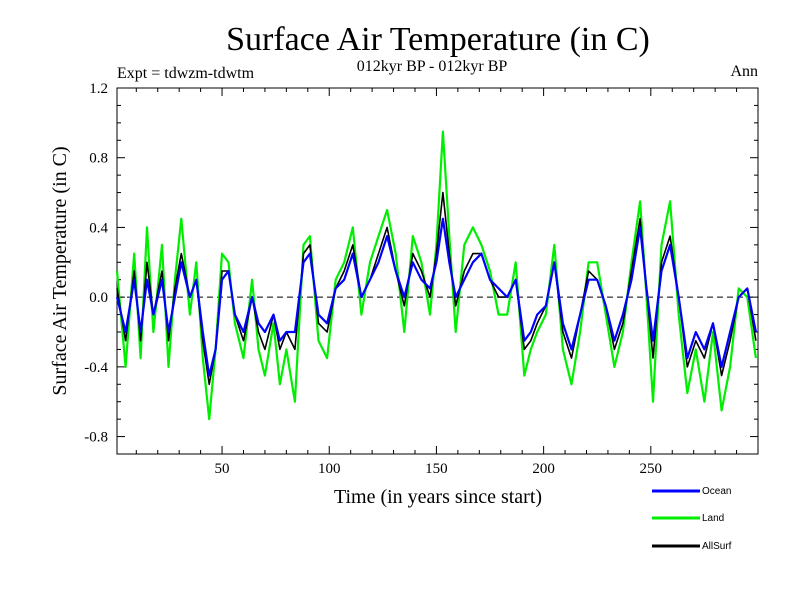 The width and height of the screenshot is (800, 600). Describe the element at coordinates (651, 469) in the screenshot. I see `x-tick-label: 250` at that location.